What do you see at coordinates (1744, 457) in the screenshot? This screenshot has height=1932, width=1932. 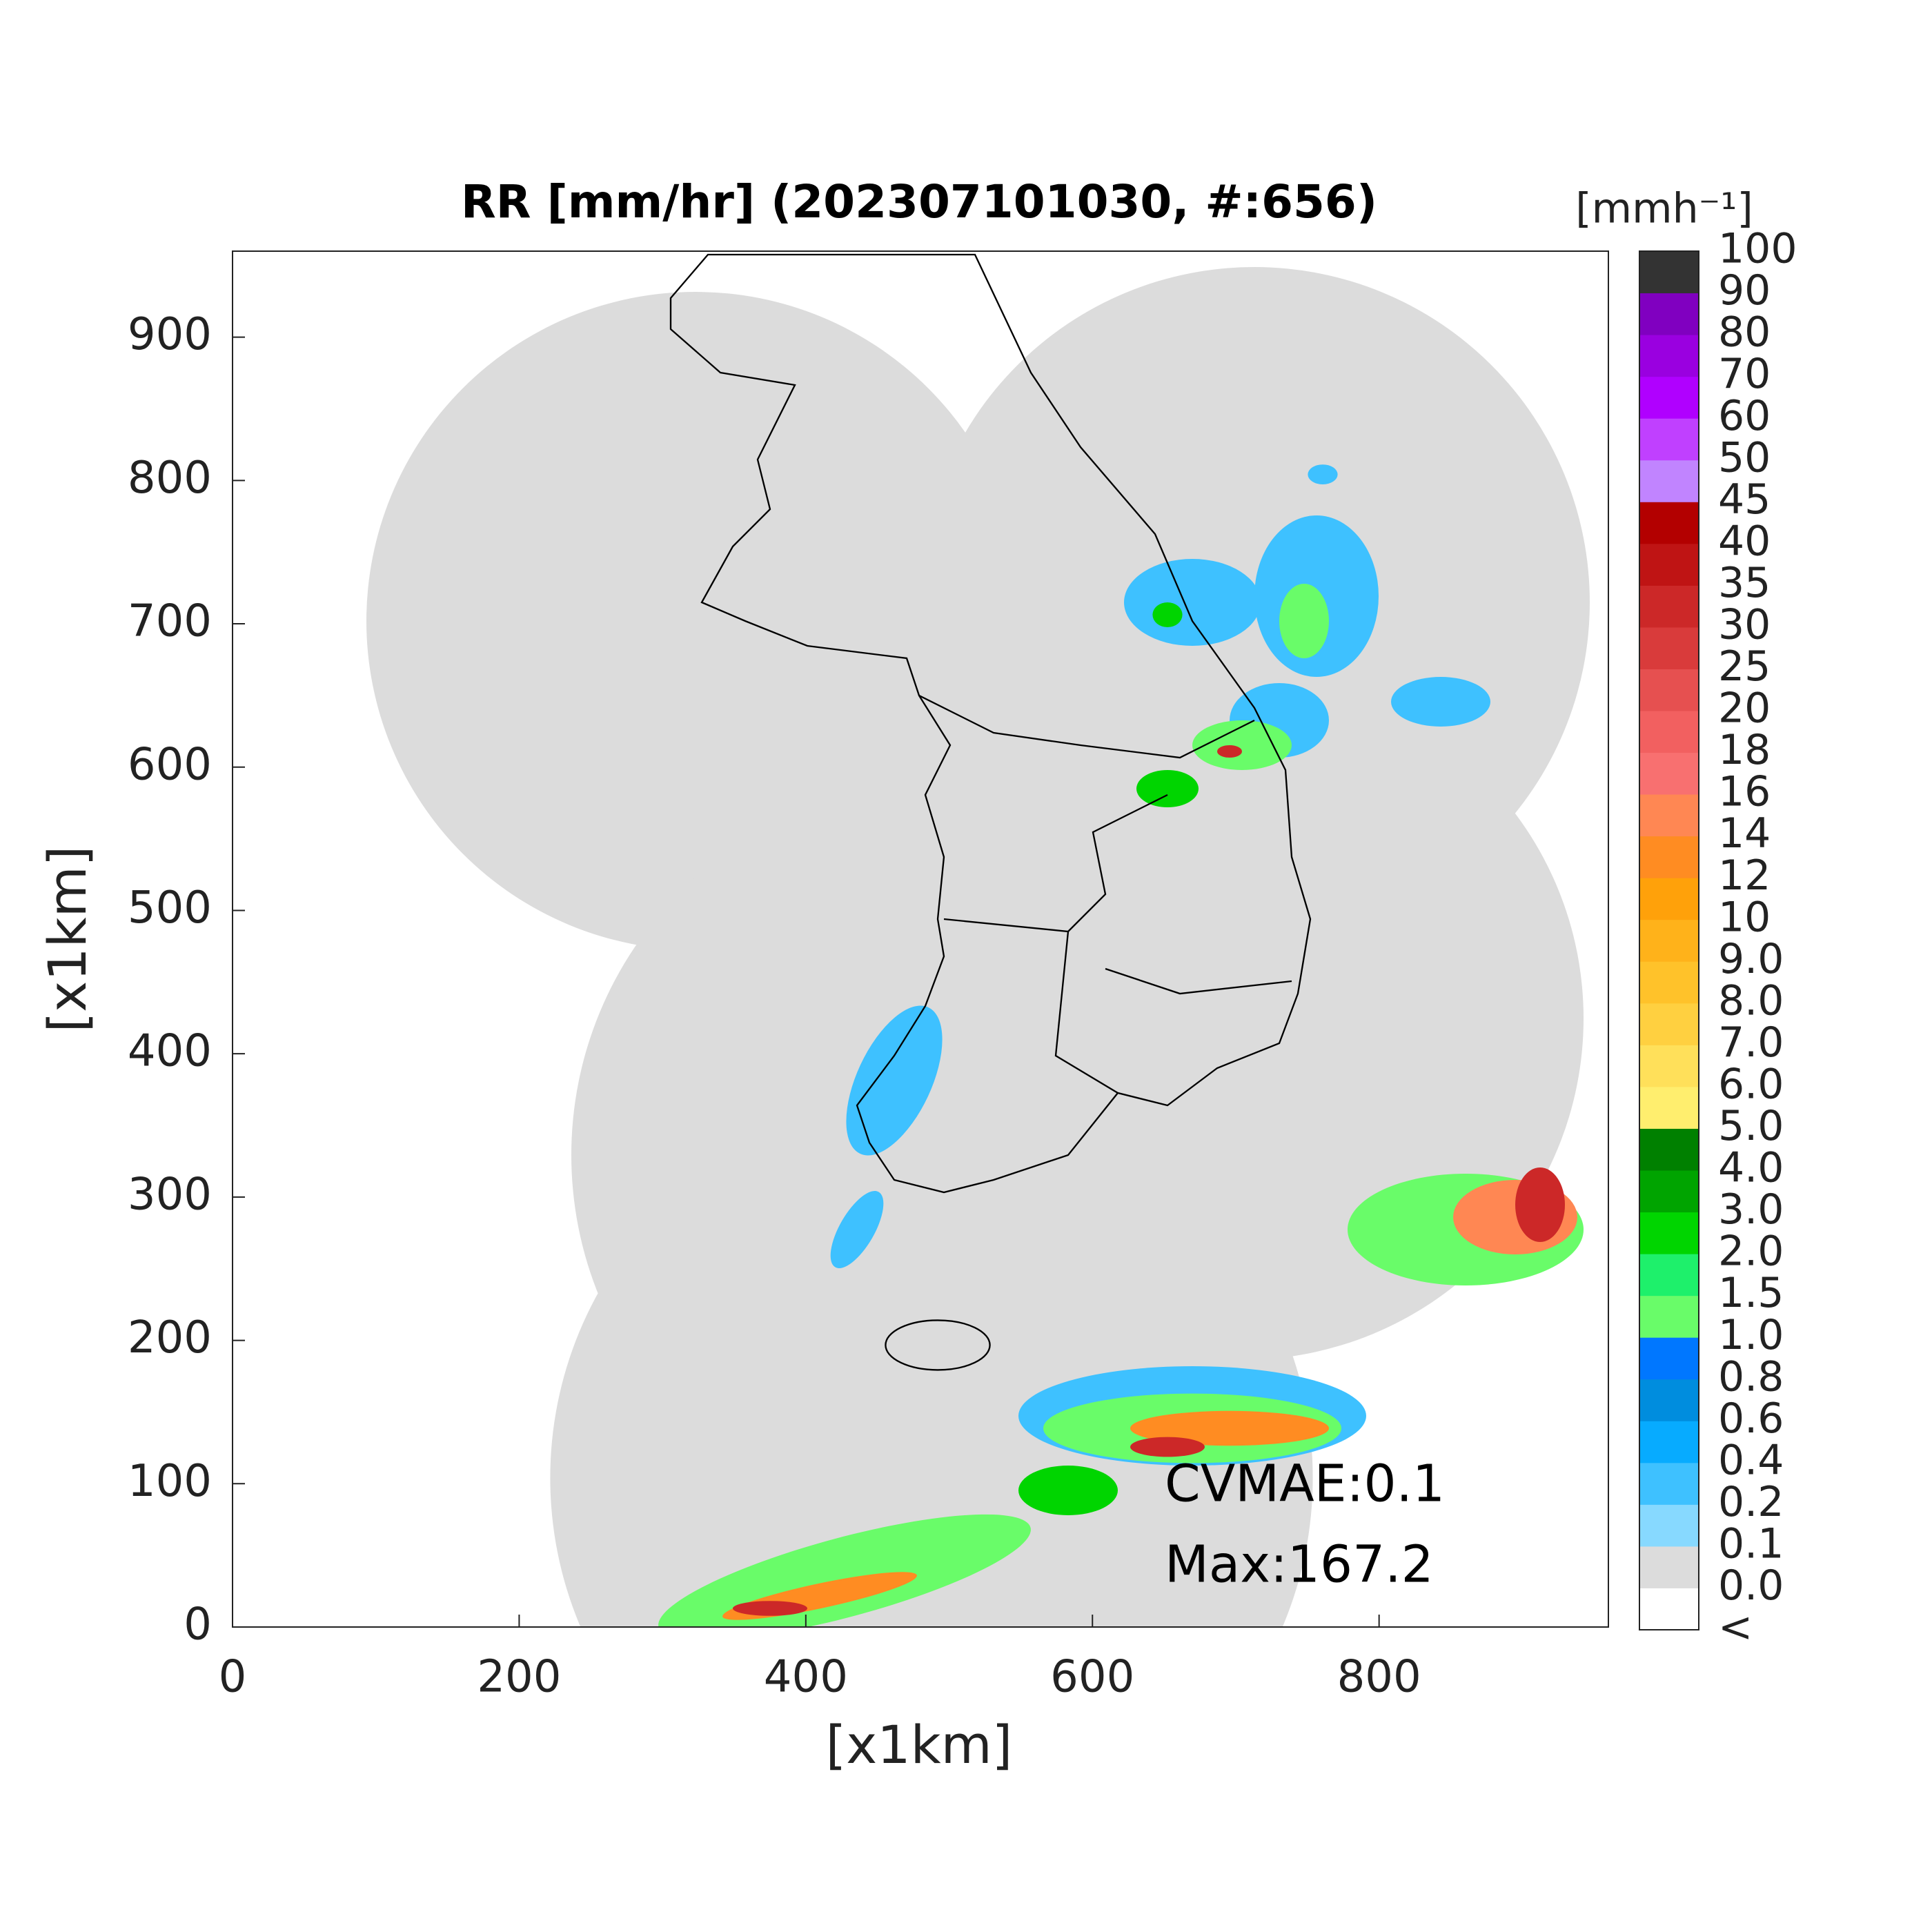 I see `colorbar-tick-label: 50` at bounding box center [1744, 457].